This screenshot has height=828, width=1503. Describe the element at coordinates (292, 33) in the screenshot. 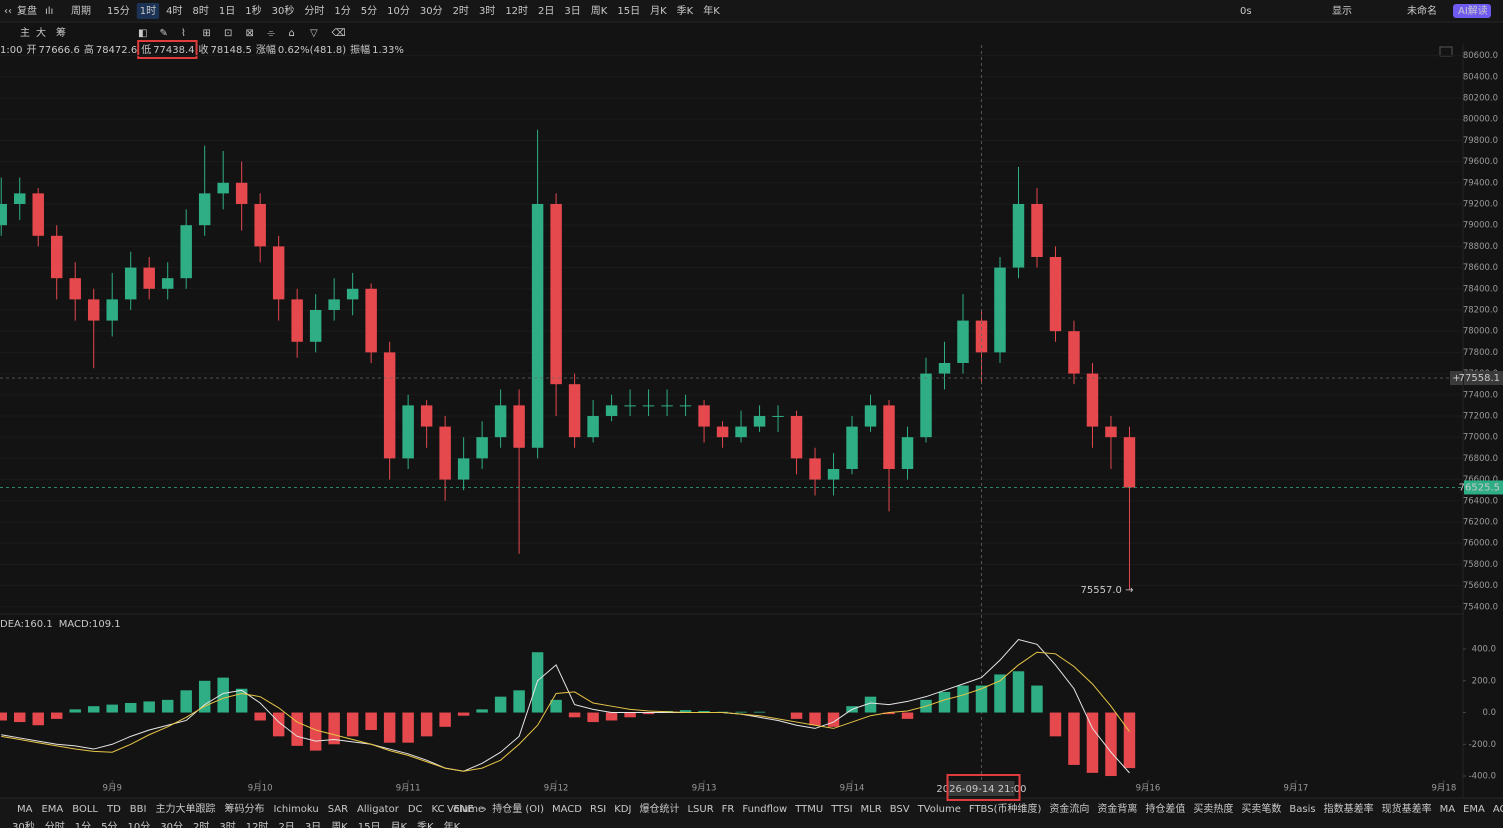

I see `tool-icon: ⌂` at that location.